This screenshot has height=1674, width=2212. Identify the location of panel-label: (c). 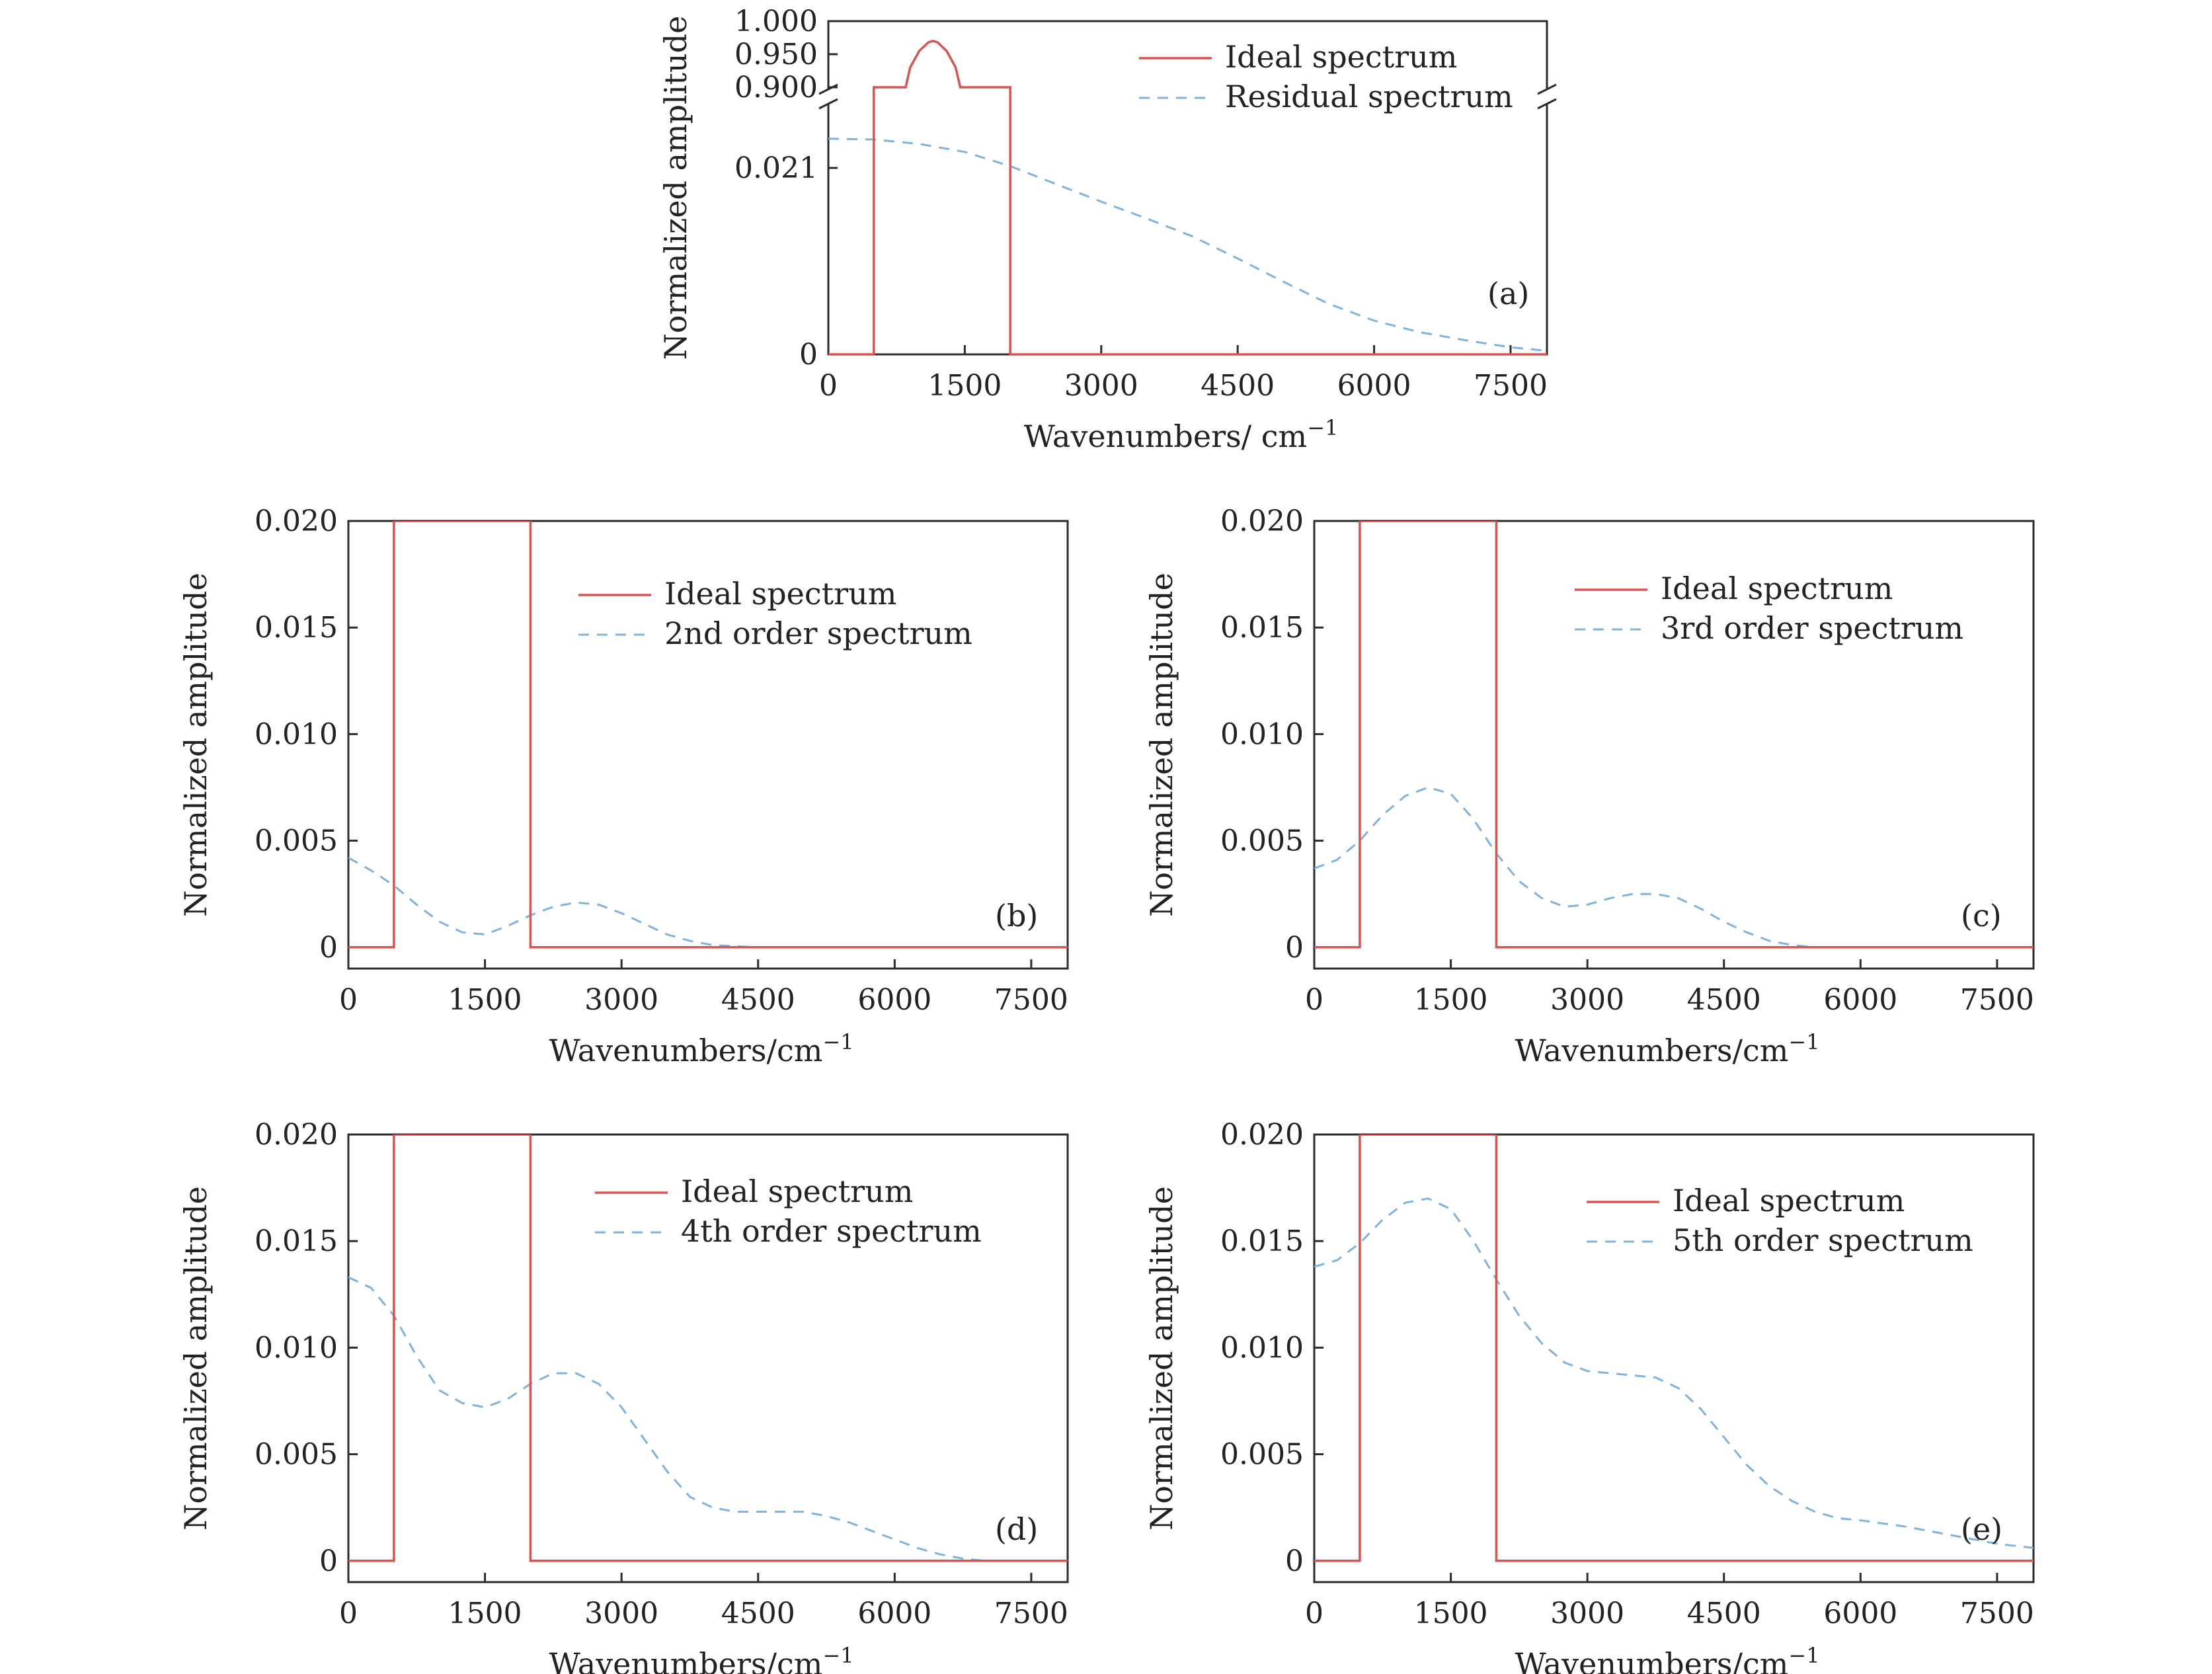
(1981, 916).